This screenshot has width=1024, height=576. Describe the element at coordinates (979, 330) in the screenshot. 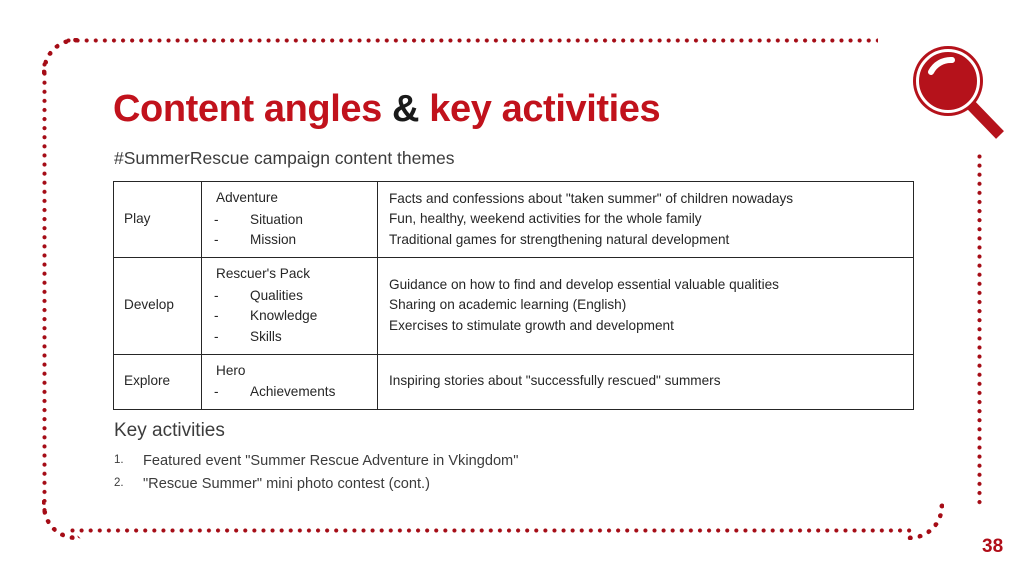

I see `dotted-frame-right` at that location.